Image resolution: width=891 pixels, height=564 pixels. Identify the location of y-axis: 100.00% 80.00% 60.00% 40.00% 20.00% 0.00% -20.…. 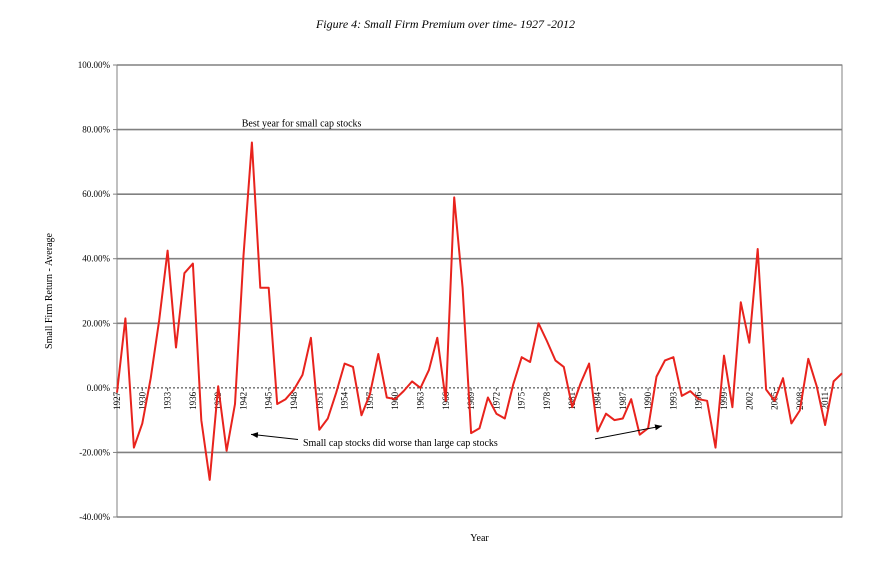
(97, 291).